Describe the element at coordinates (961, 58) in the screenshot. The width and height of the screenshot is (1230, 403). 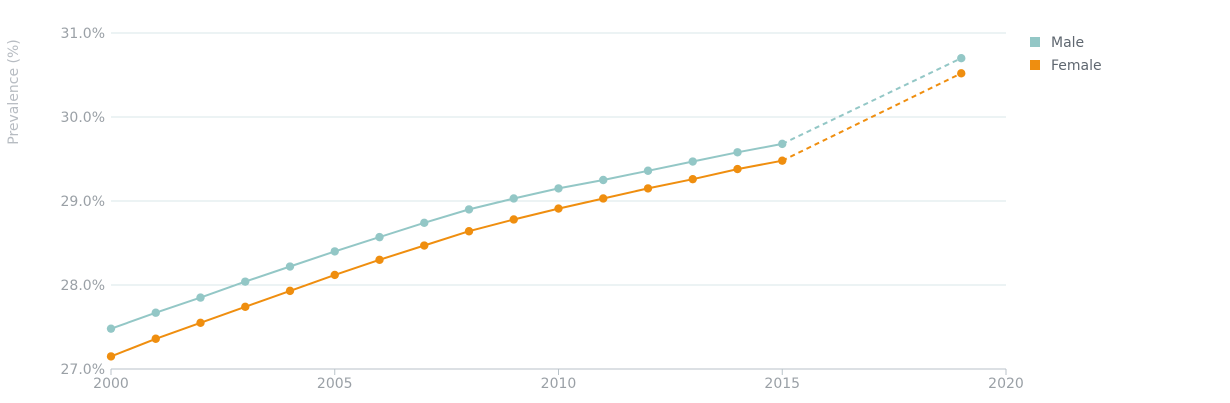
I see `male-projection-point` at that location.